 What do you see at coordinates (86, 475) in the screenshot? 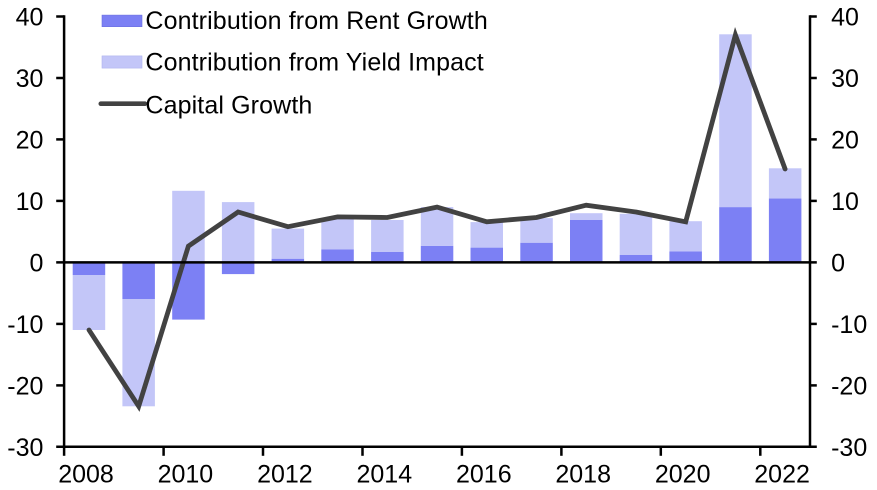
I see `svg-text: 2008` at bounding box center [86, 475].